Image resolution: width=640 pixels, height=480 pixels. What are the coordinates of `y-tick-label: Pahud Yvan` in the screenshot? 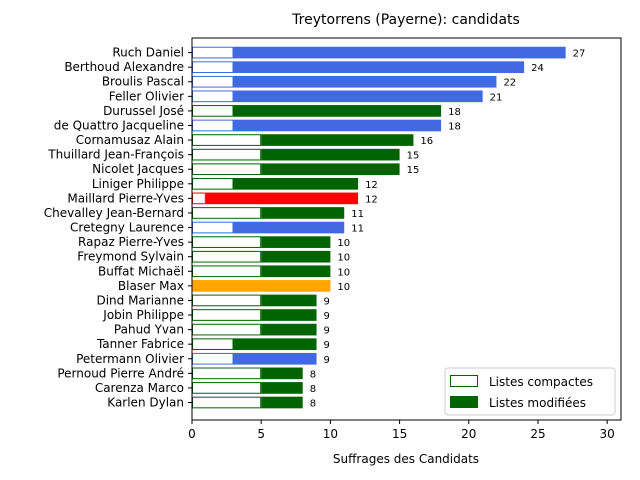 It's located at (149, 330).